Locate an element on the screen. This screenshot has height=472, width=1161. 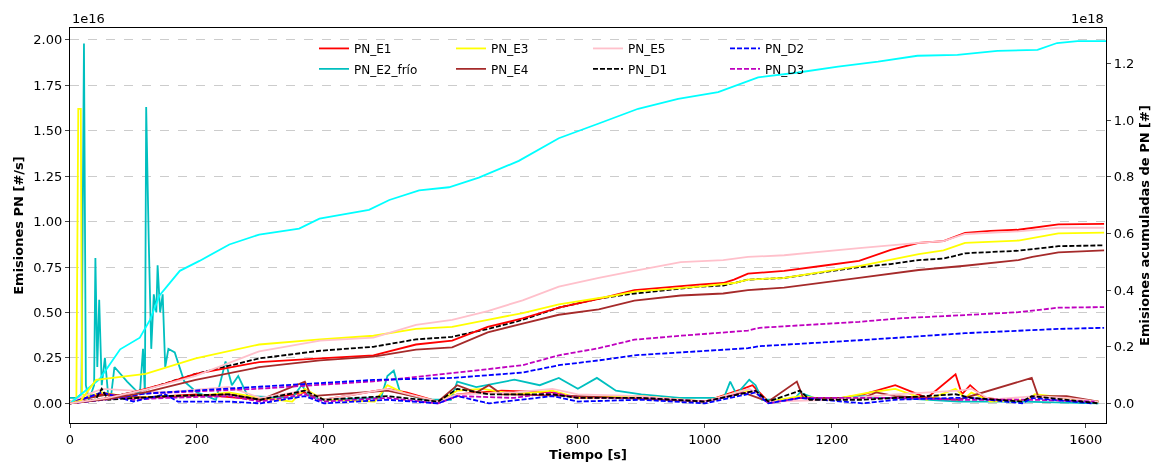
y-tick-label: 1.25 is located at coordinates (48, 176).